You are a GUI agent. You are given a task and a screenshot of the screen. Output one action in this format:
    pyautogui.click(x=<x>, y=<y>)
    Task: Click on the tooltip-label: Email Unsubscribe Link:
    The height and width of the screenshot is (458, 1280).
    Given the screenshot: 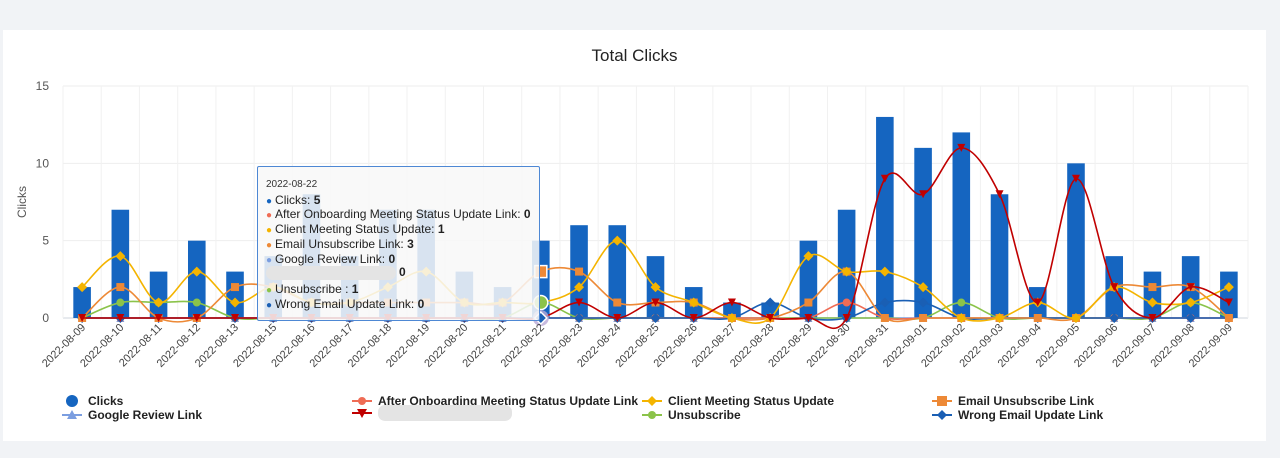 What is the action you would take?
    pyautogui.click(x=341, y=244)
    